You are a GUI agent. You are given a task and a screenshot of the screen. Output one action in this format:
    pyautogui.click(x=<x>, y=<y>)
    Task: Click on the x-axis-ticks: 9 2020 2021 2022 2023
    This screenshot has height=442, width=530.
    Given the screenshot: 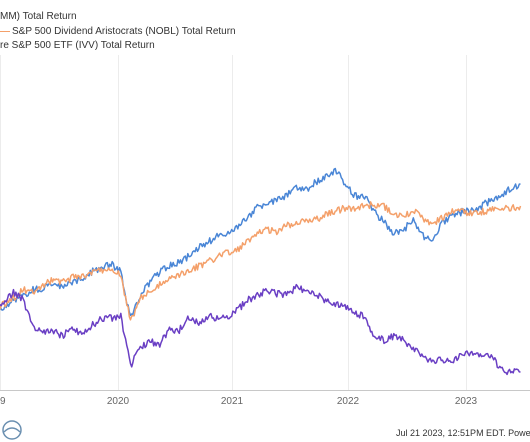 What is the action you would take?
    pyautogui.click(x=239, y=401)
    